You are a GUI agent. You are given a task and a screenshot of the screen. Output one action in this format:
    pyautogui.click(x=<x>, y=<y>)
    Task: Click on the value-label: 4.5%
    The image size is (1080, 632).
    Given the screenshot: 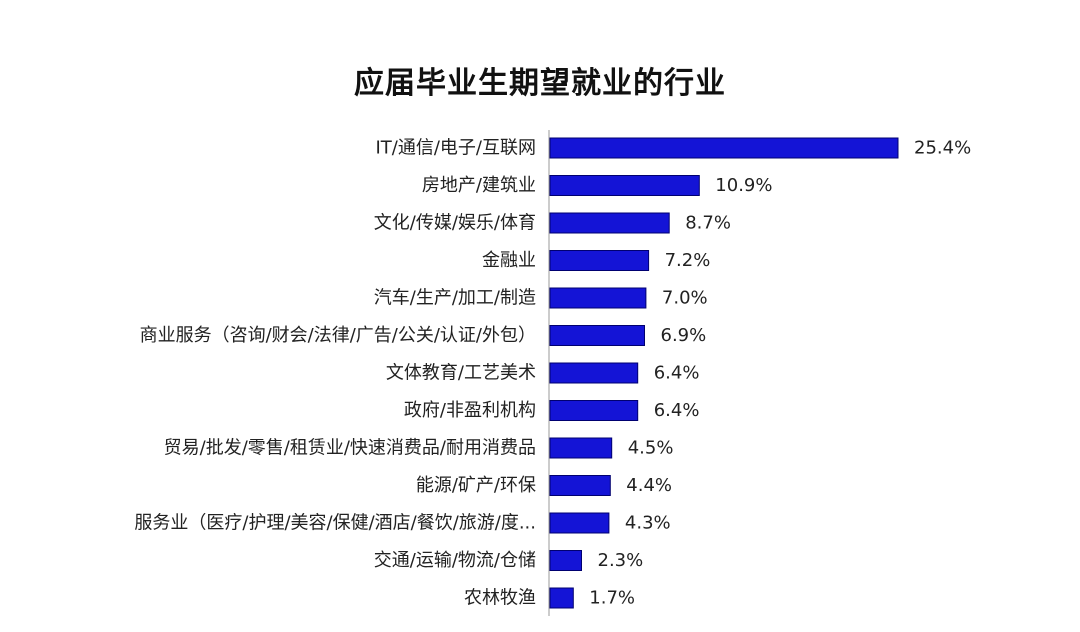 What is the action you would take?
    pyautogui.click(x=651, y=448)
    